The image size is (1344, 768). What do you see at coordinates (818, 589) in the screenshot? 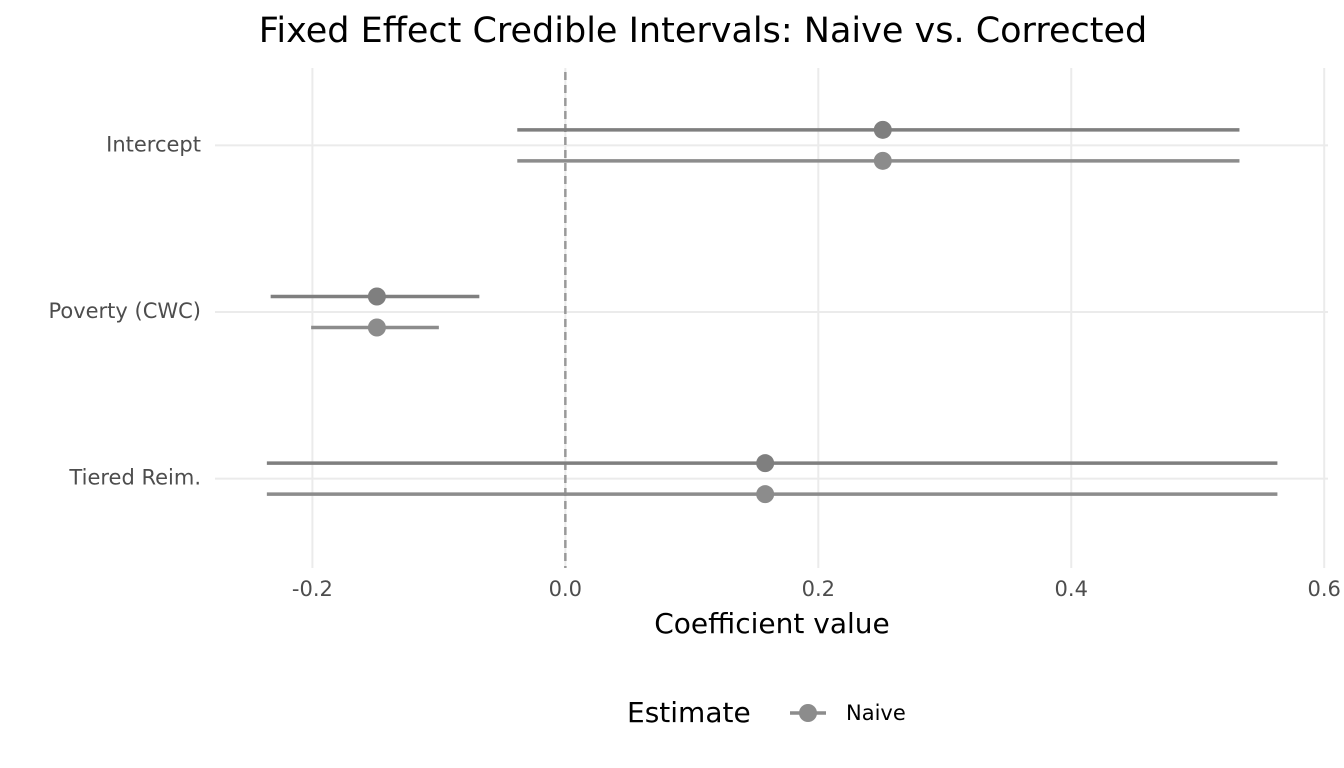
I see `x-tick-label: 0.2` at bounding box center [818, 589].